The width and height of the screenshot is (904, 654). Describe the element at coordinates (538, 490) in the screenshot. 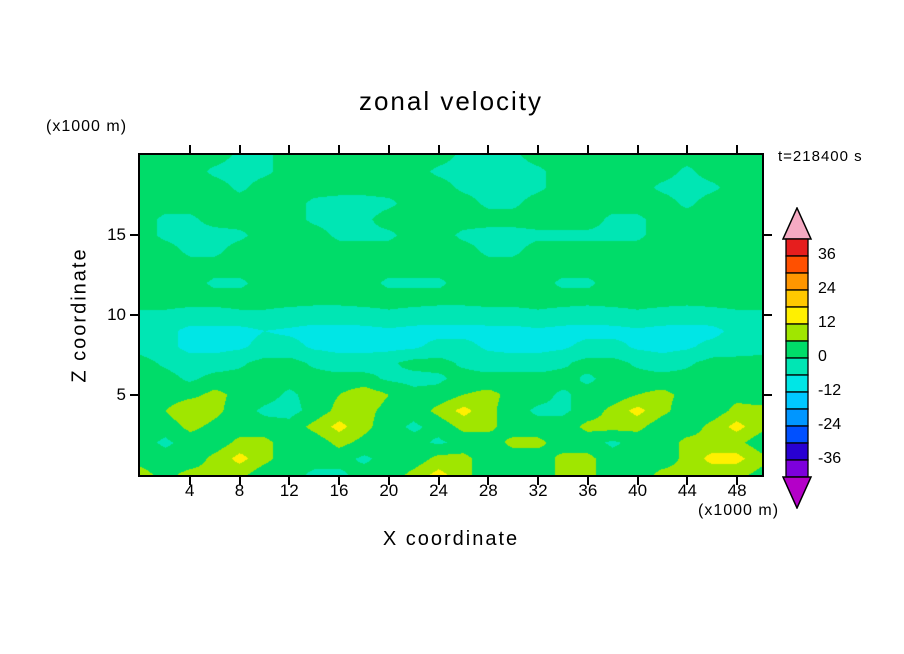

I see `x-tick-label: 32` at that location.